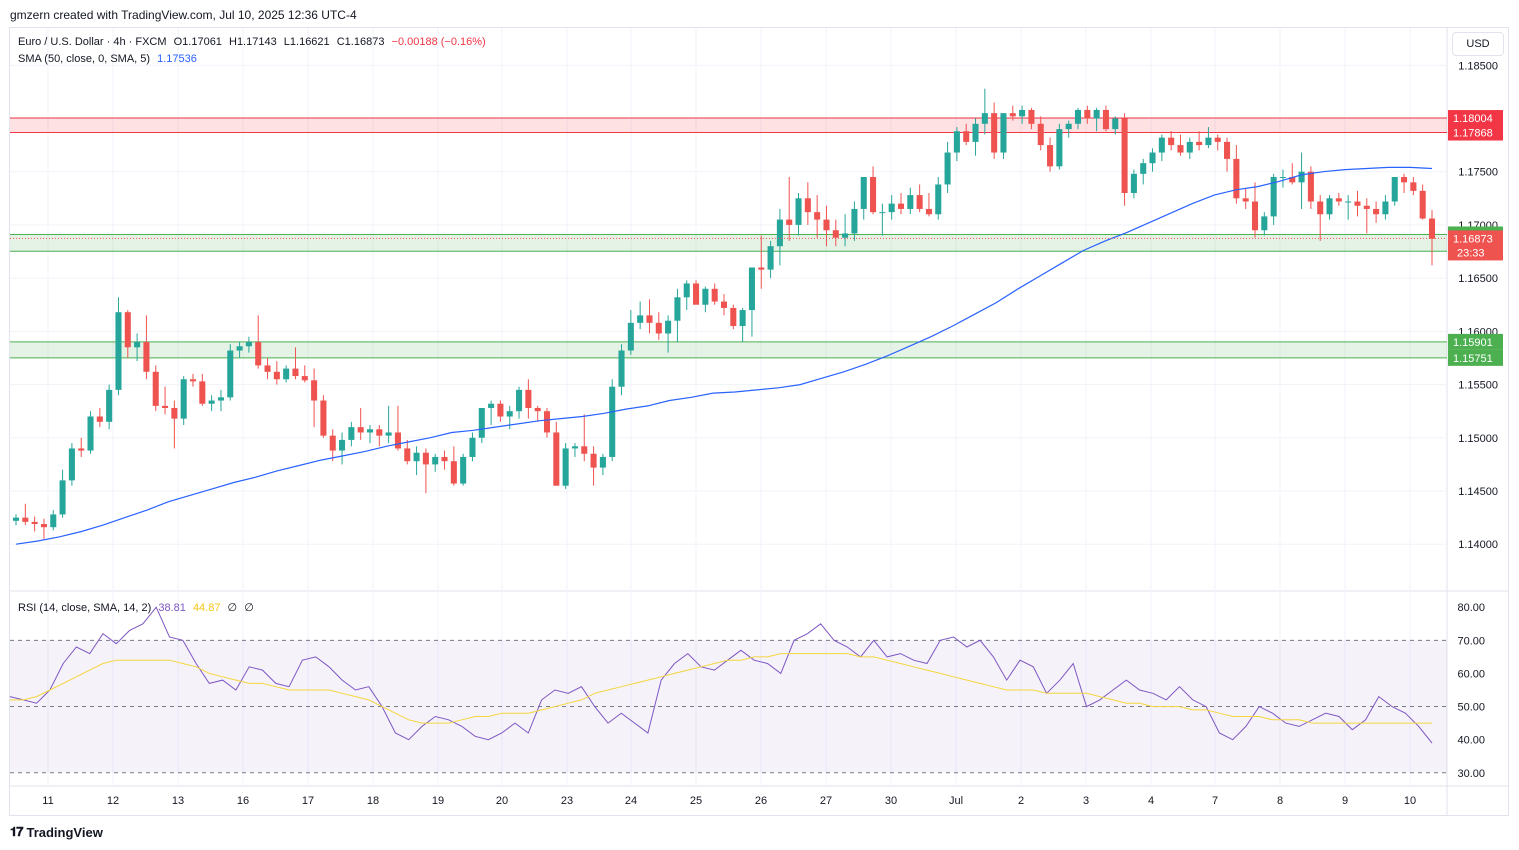 The image size is (1519, 850). Describe the element at coordinates (728, 349) in the screenshot. I see `zone-fill` at that location.